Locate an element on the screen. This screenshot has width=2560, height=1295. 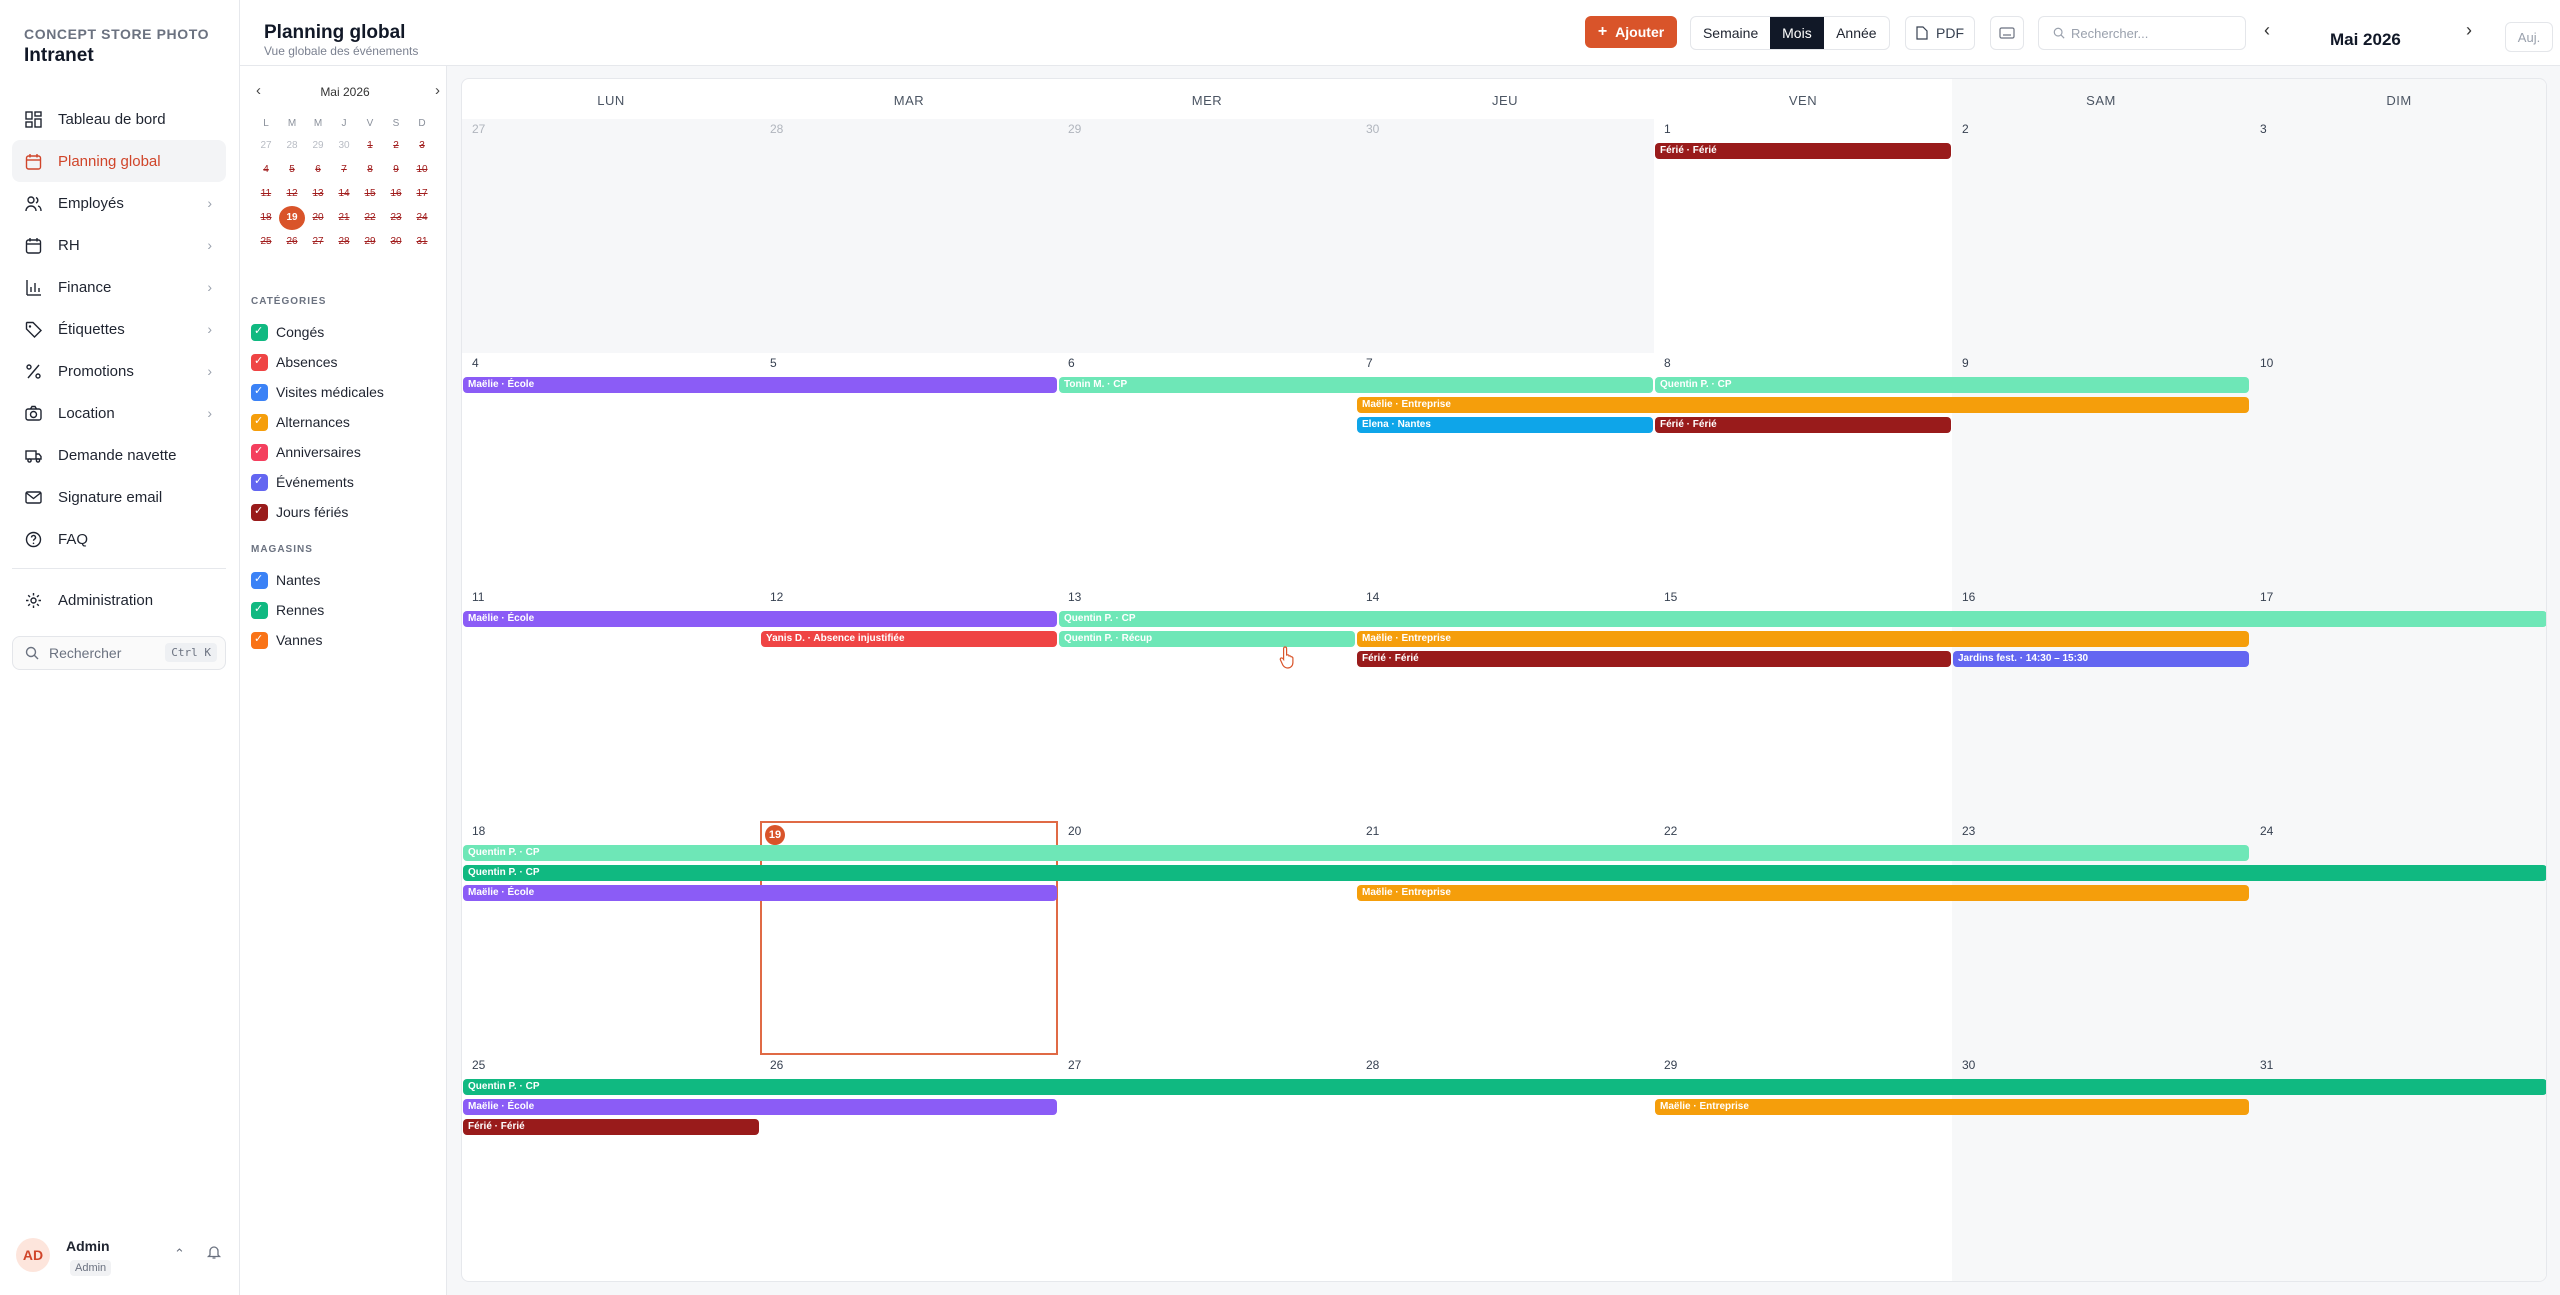
calendar-day-cell: 7 is located at coordinates (1505, 470).